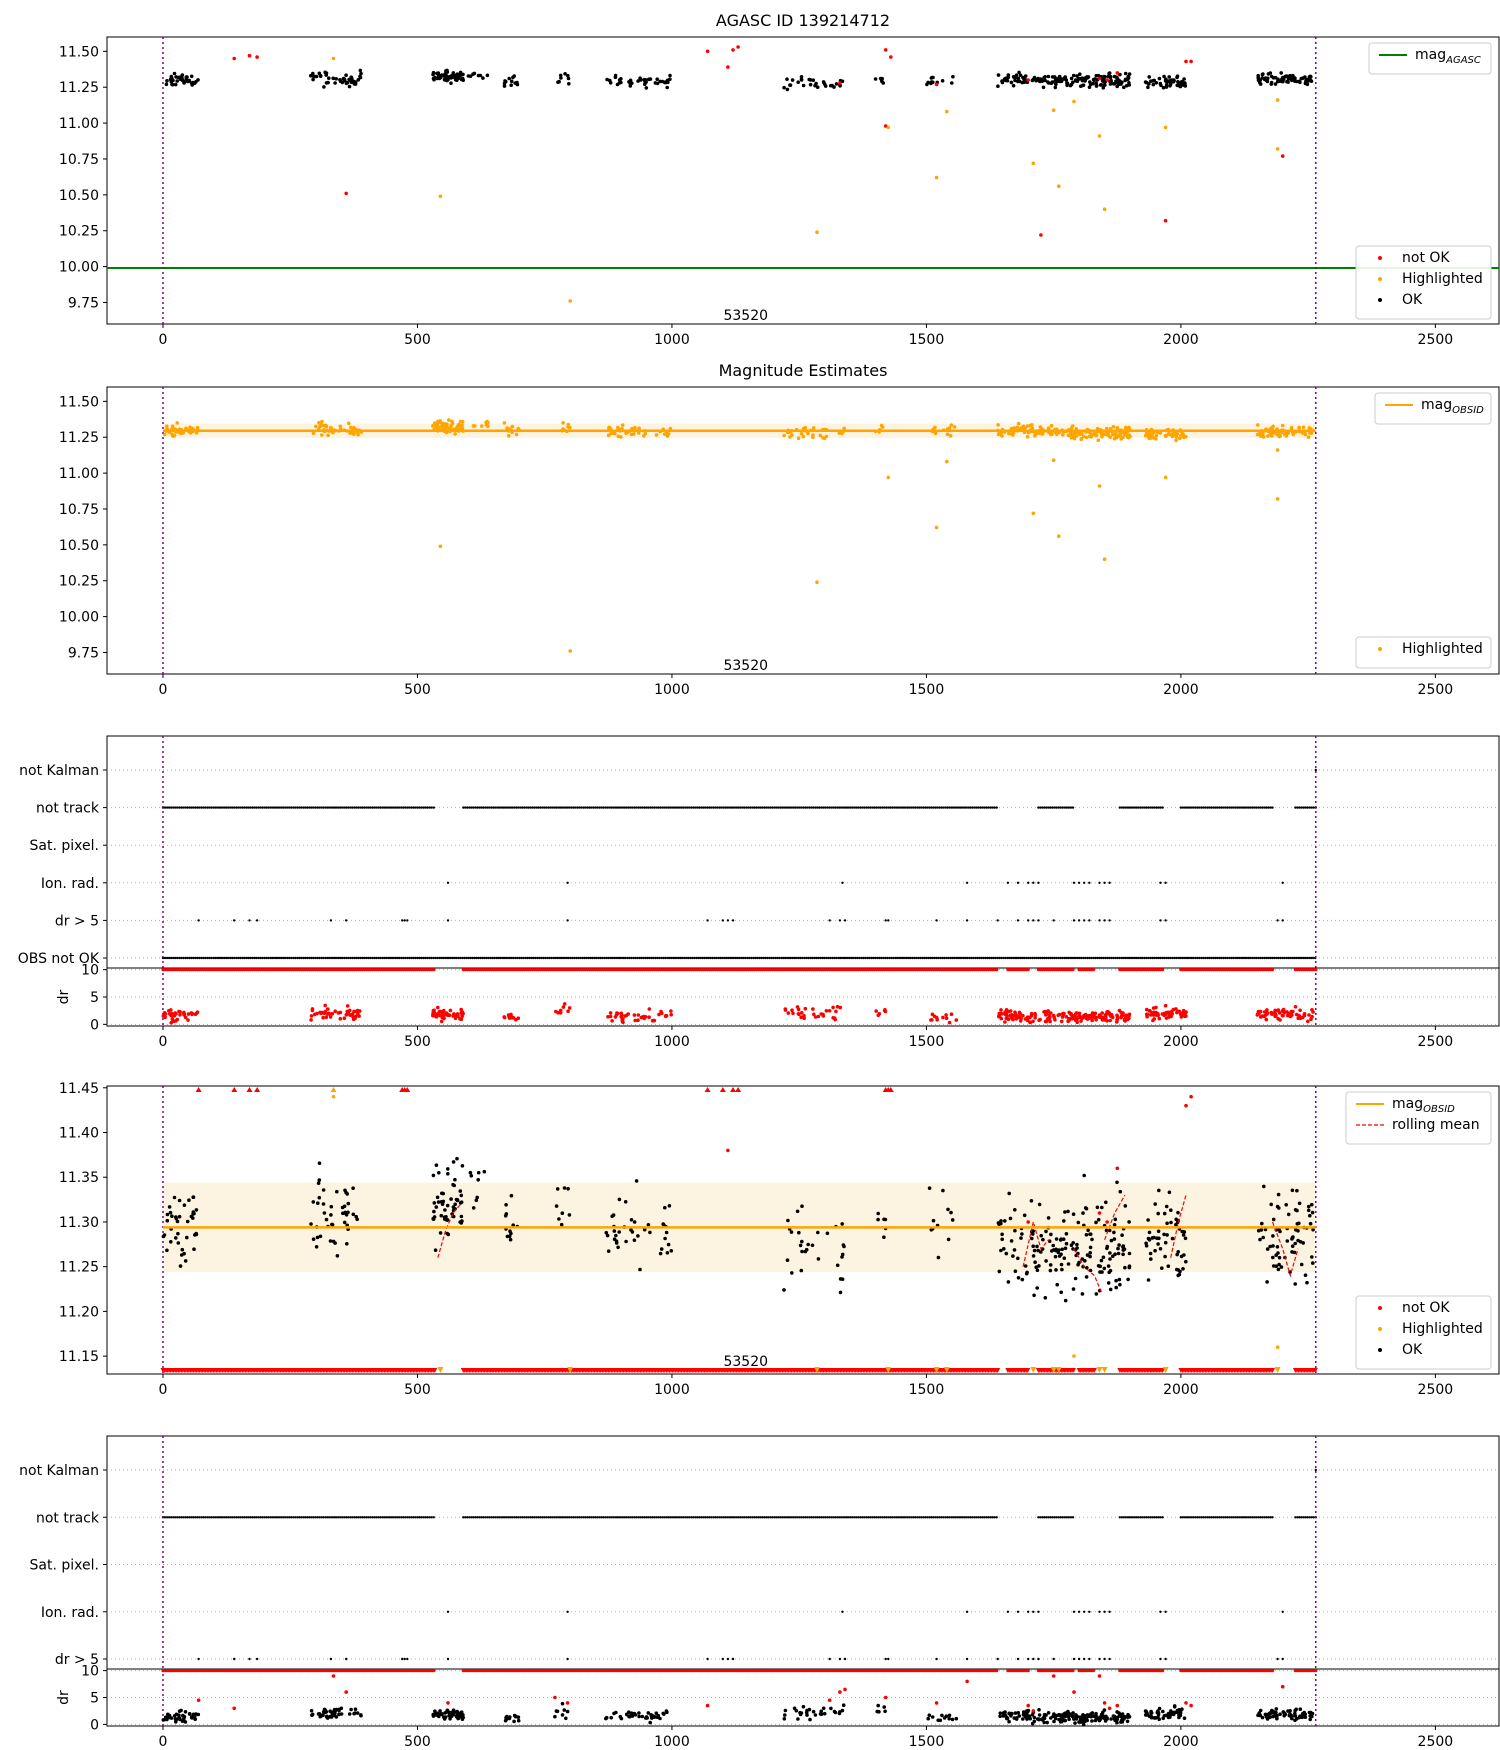 The image size is (1500, 1750). Describe the element at coordinates (59, 1471) in the screenshot. I see `flag-row-label: not Kalman` at that location.